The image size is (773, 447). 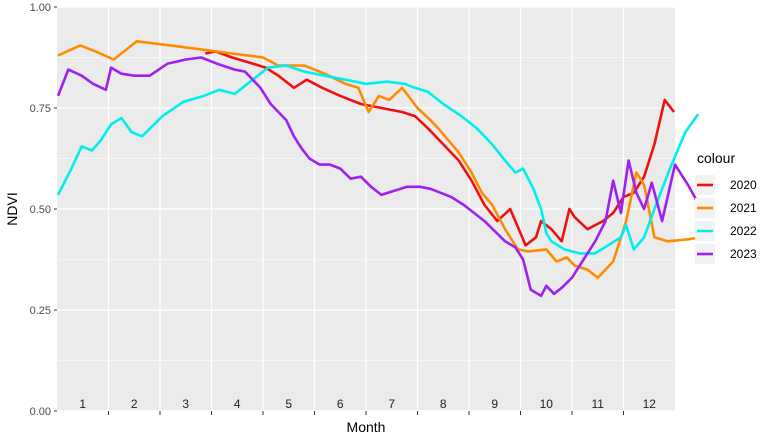 I want to click on month-label: 4, so click(x=237, y=404).